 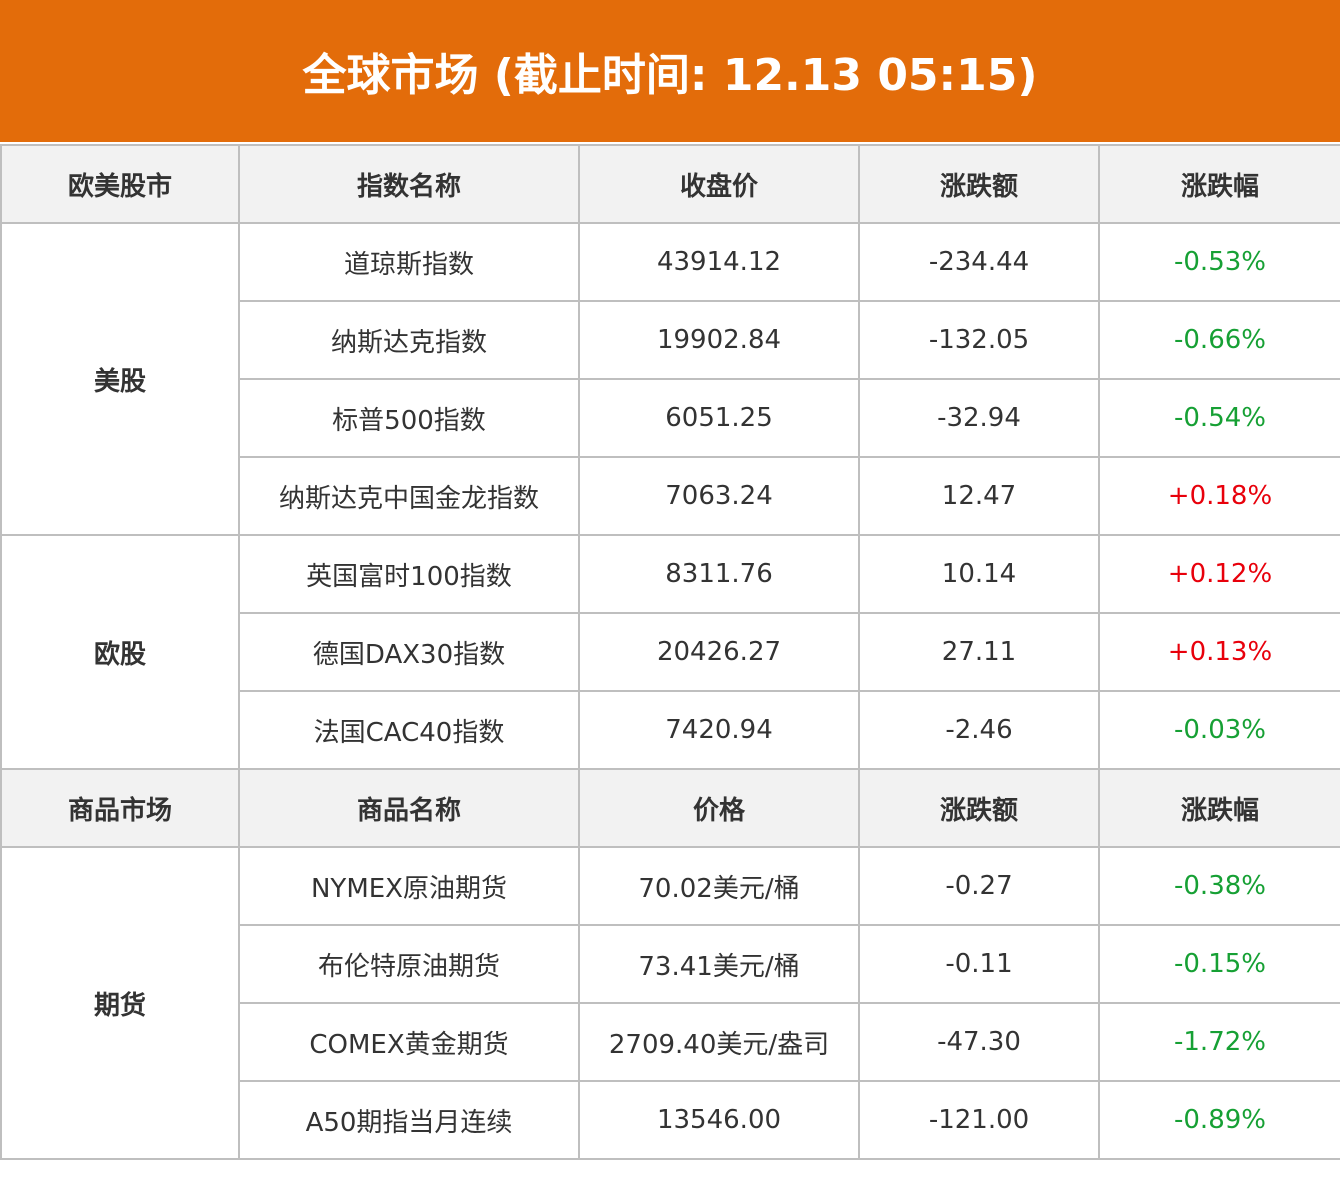 What do you see at coordinates (409, 574) in the screenshot?
I see `name-cell: 英国富时100指数` at bounding box center [409, 574].